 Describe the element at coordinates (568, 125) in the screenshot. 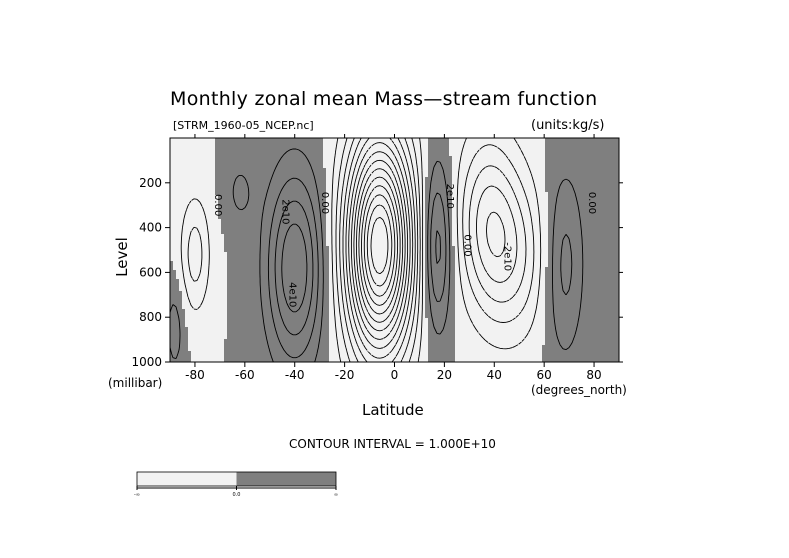

I see `units-label: (units:kg/s)` at that location.